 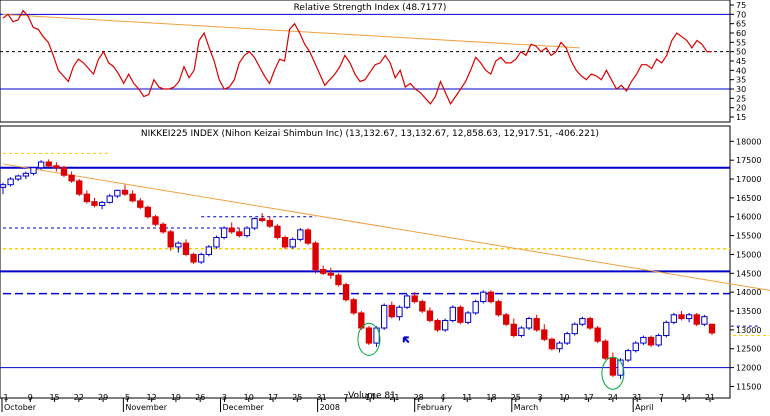 I want to click on x-day-label: 21, so click(x=710, y=397).